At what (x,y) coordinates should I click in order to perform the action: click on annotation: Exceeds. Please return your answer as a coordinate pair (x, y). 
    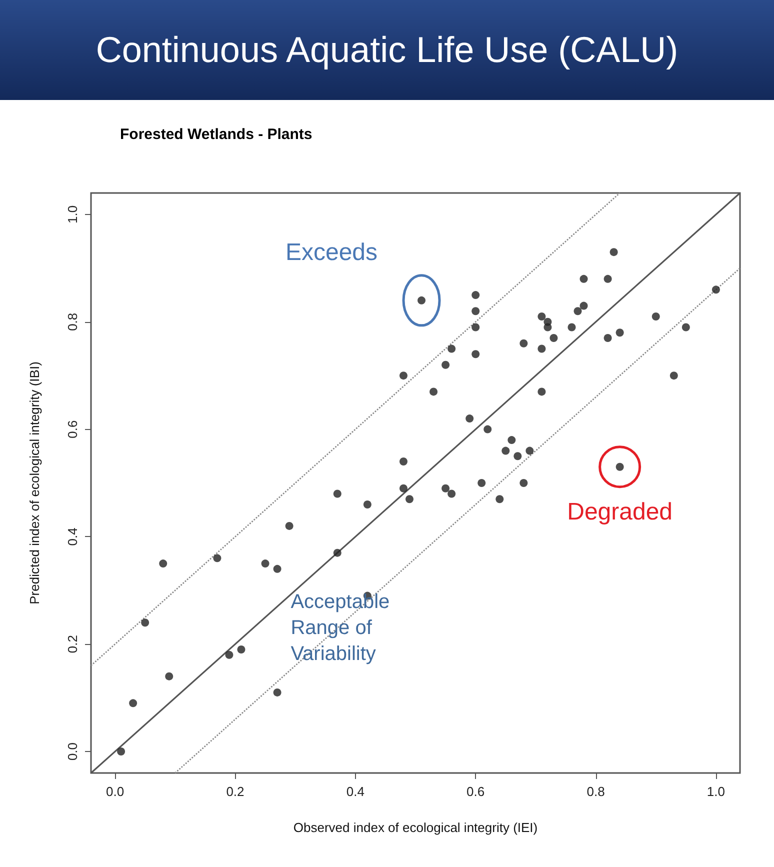
    Looking at the image, I should click on (331, 252).